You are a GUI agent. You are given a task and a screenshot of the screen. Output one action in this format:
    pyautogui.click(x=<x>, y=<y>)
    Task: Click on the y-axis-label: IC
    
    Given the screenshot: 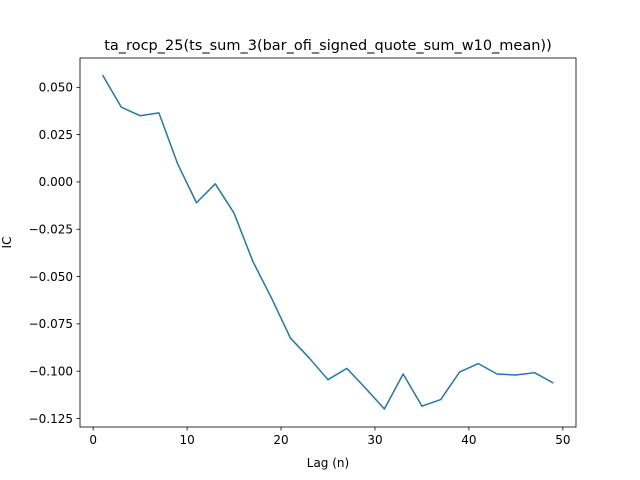 What is the action you would take?
    pyautogui.click(x=7, y=243)
    